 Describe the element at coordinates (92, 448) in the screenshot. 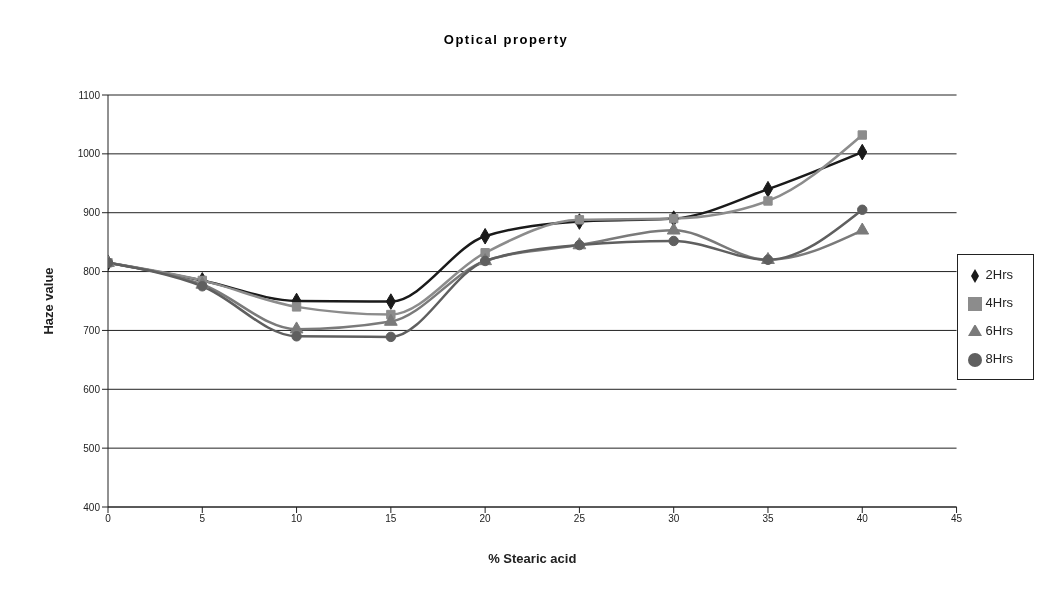

I see `y-tick-label: 500` at that location.